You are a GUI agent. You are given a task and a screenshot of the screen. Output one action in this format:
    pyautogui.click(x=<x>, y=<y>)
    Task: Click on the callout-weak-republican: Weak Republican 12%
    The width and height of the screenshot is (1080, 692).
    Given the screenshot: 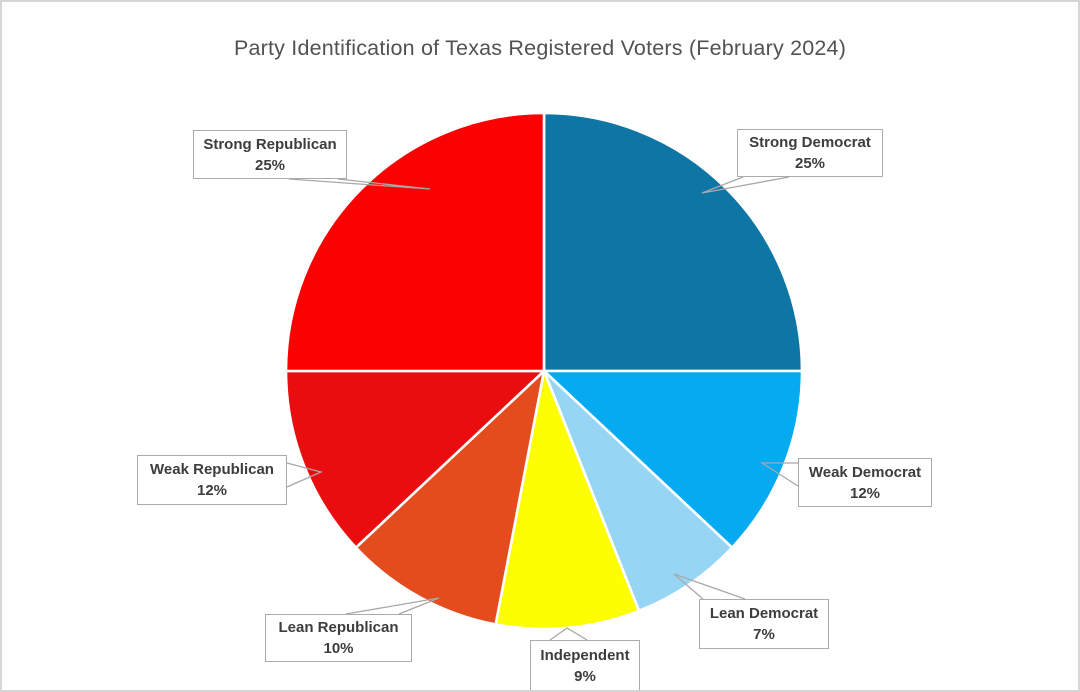 What is the action you would take?
    pyautogui.click(x=212, y=480)
    